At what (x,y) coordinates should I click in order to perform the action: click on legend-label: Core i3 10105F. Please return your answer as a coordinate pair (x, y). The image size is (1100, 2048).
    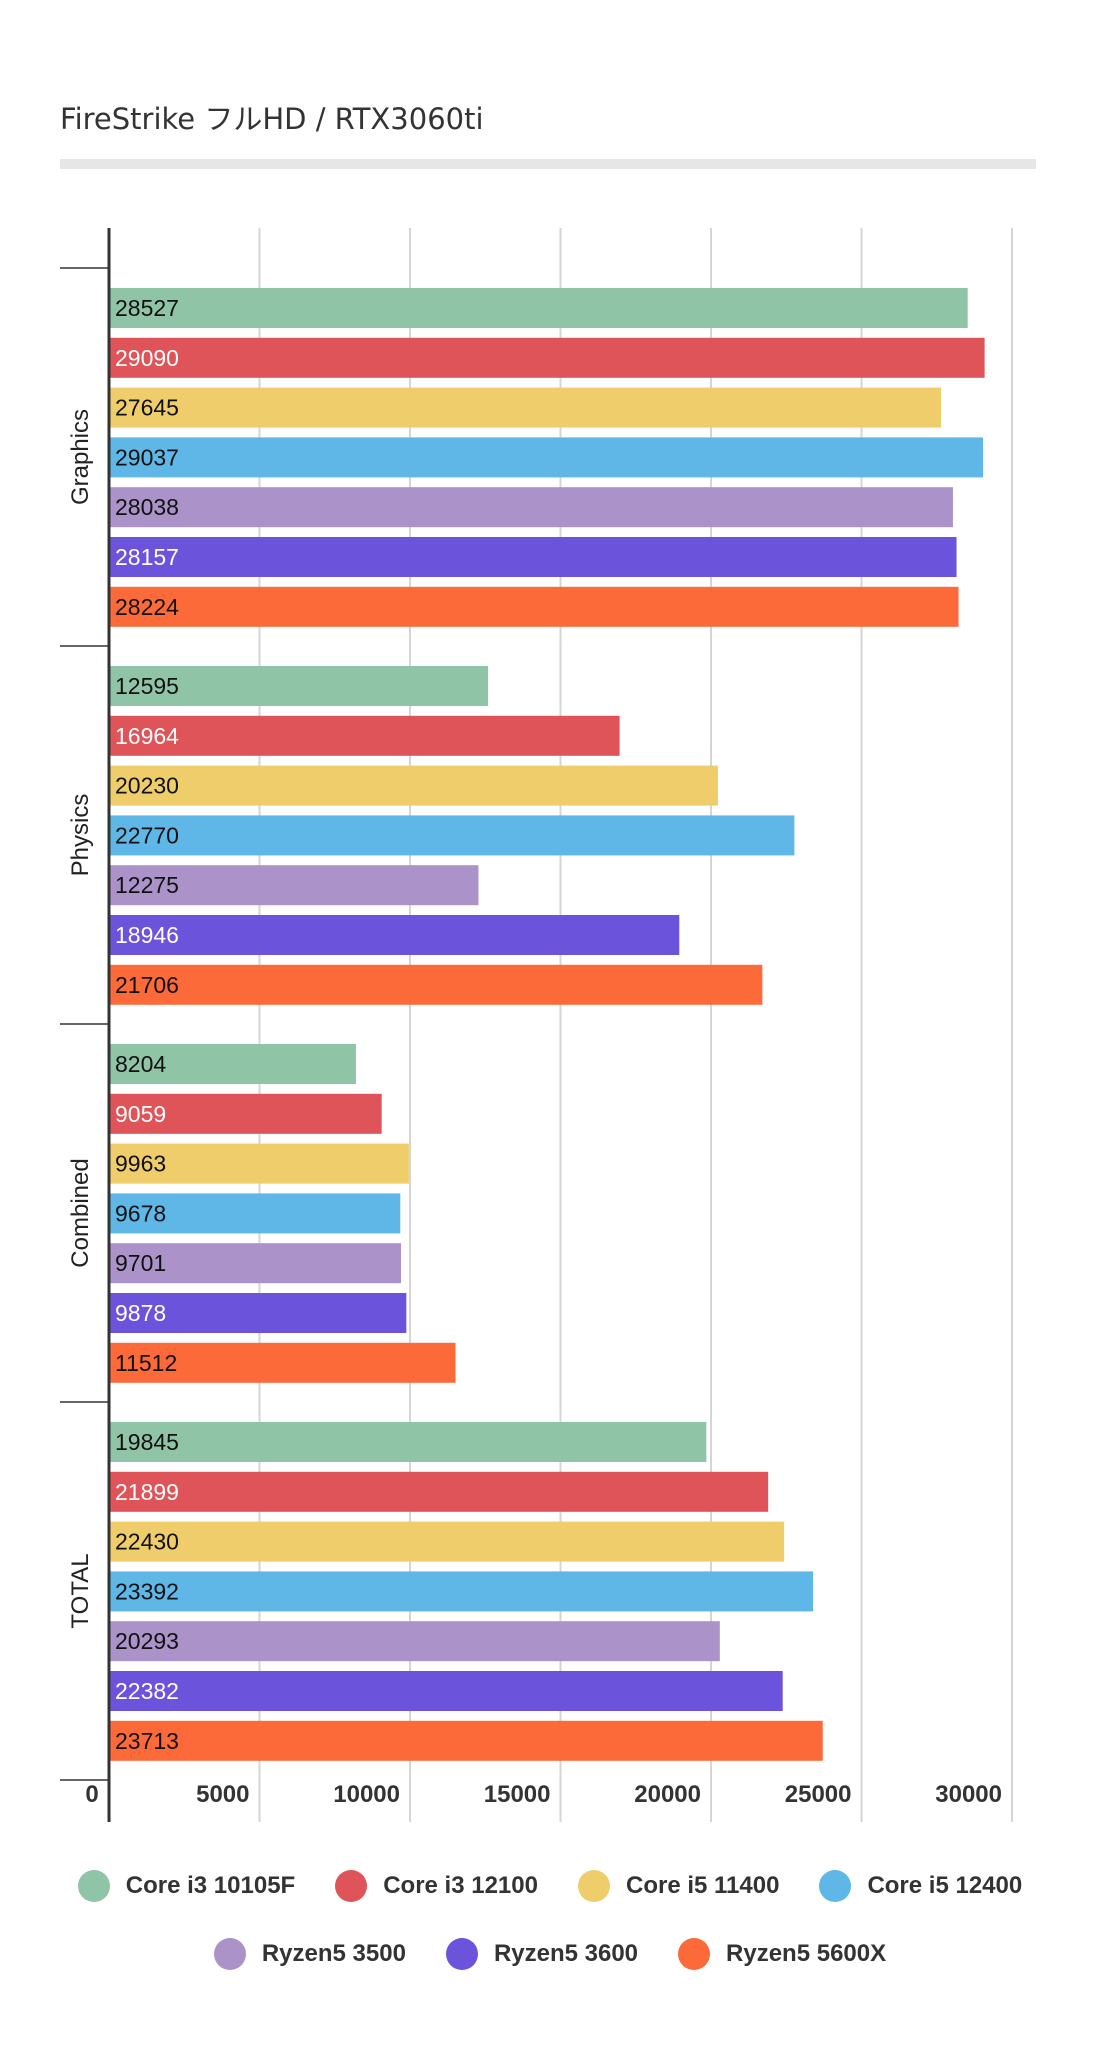
    Looking at the image, I should click on (210, 1885).